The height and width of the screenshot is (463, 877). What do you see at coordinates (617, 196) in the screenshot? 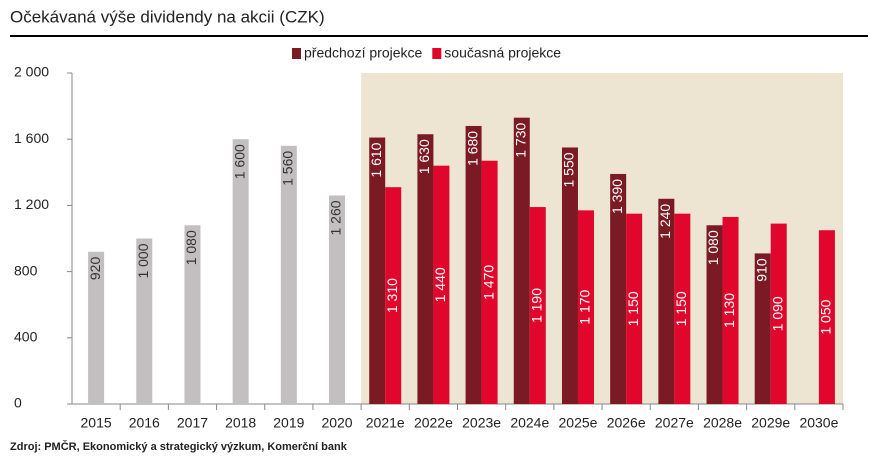
I see `value-label: 1 390` at bounding box center [617, 196].